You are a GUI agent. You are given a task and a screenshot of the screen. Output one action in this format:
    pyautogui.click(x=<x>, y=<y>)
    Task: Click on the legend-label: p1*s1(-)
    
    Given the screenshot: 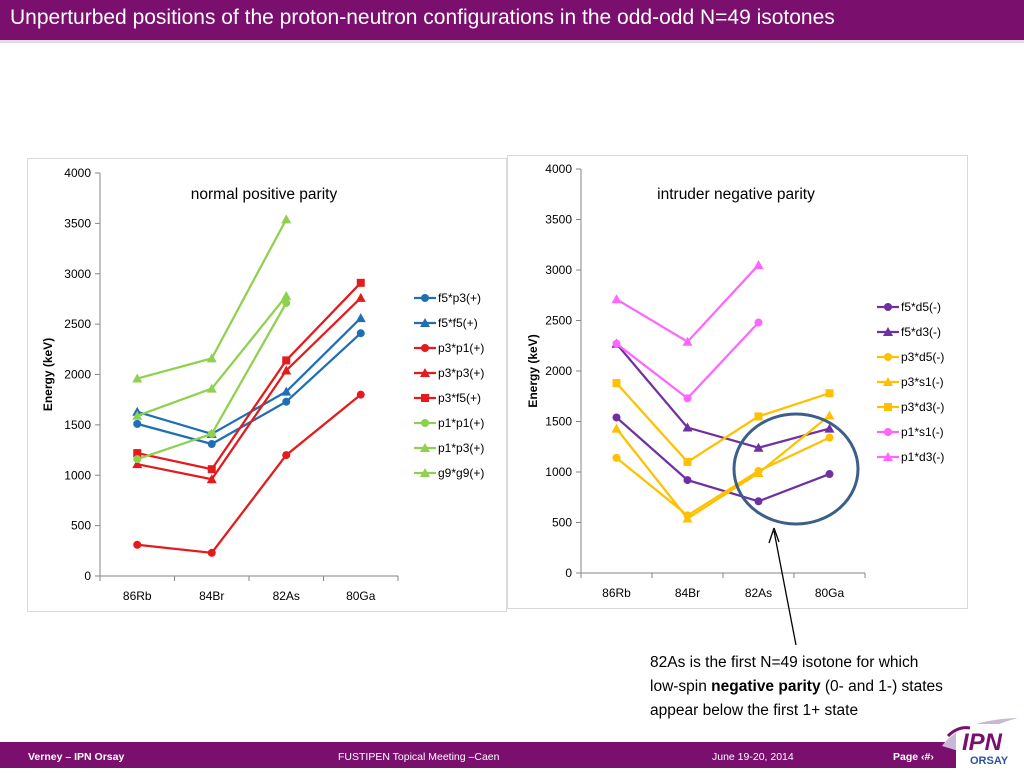 What is the action you would take?
    pyautogui.click(x=922, y=432)
    